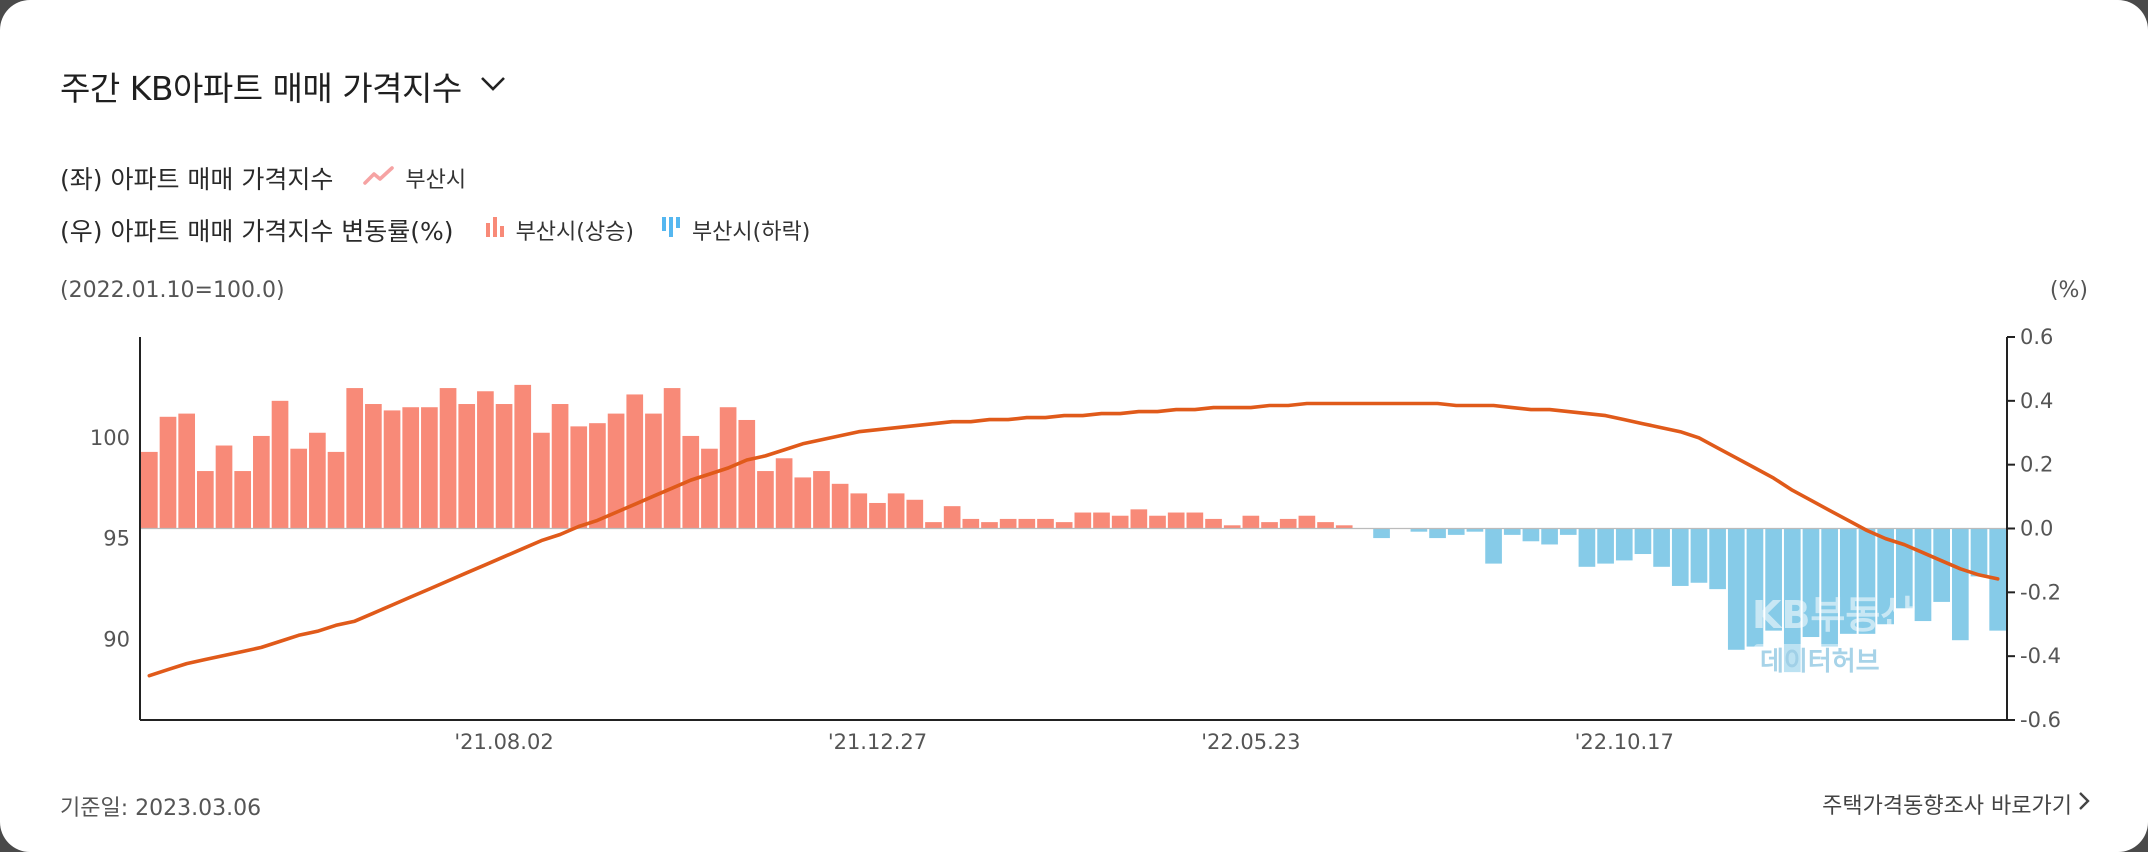 Image resolution: width=2148 pixels, height=852 pixels. Describe the element at coordinates (1624, 742) in the screenshot. I see `x-tick-label-3: '22.10.17` at that location.